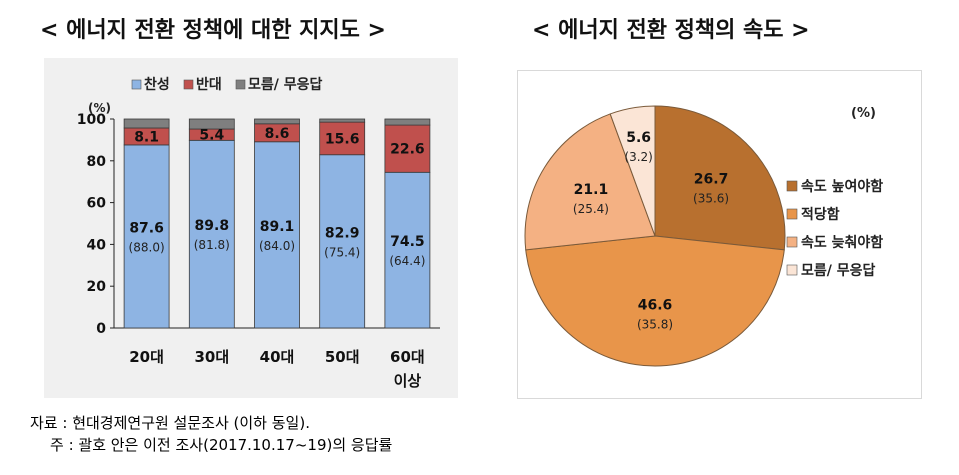  What do you see at coordinates (638, 157) in the screenshot?
I see `pie-label-previous: (3.2)` at bounding box center [638, 157].